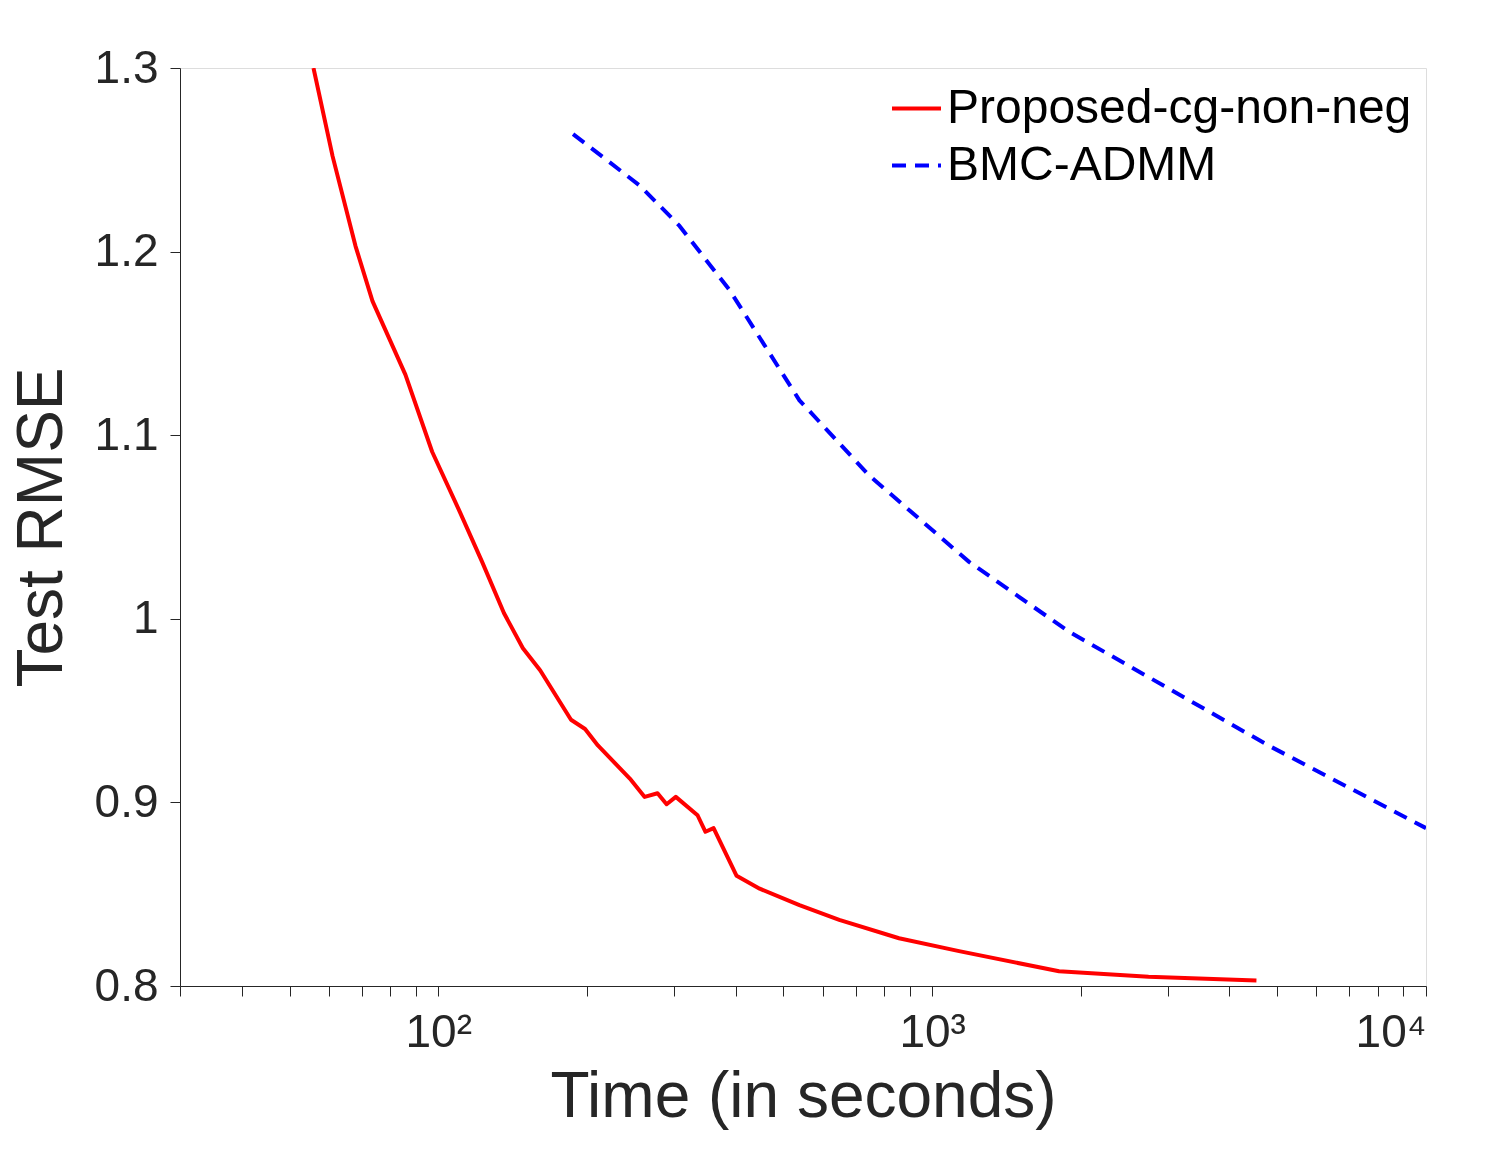  What do you see at coordinates (145, 617) in the screenshot?
I see `y-tick-label: 1` at bounding box center [145, 617].